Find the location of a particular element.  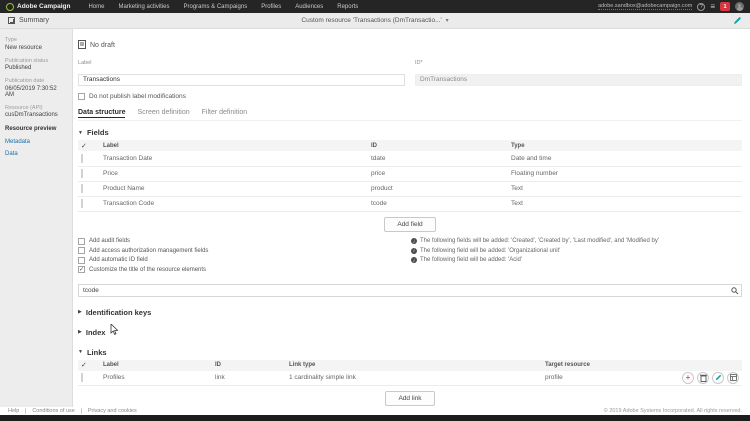

search-icon is located at coordinates (735, 291).